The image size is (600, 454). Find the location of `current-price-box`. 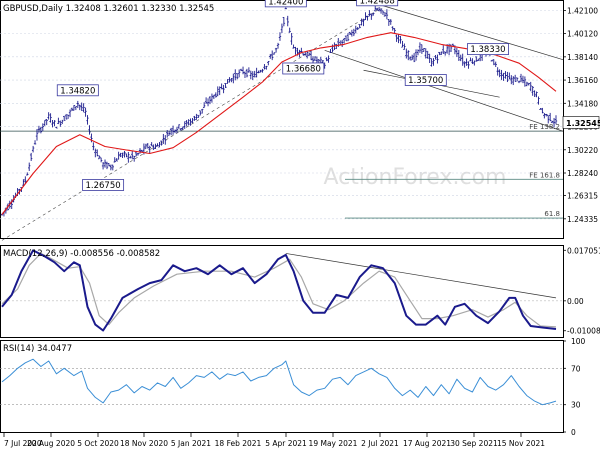

current-price-box is located at coordinates (581, 122).